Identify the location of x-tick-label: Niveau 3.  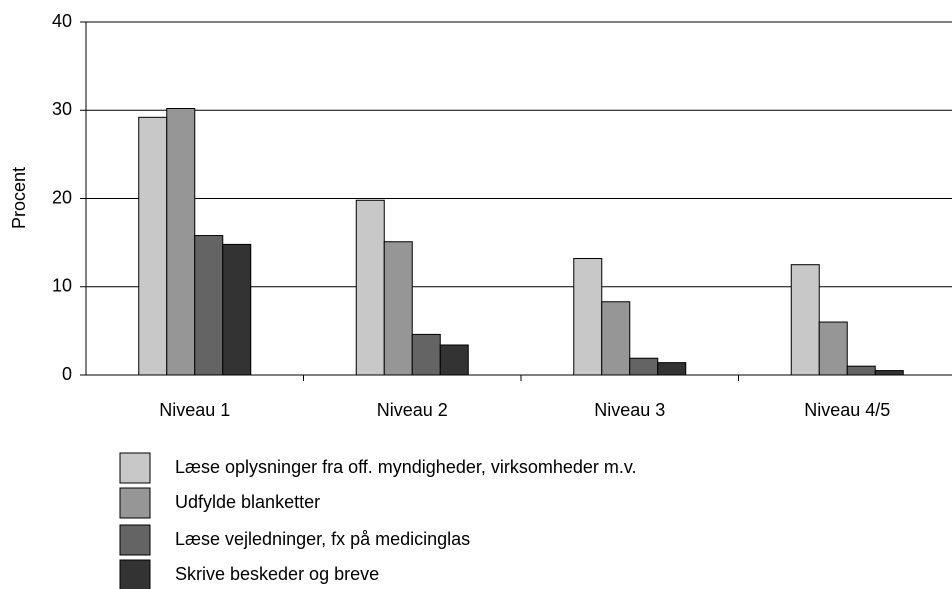
(629, 410).